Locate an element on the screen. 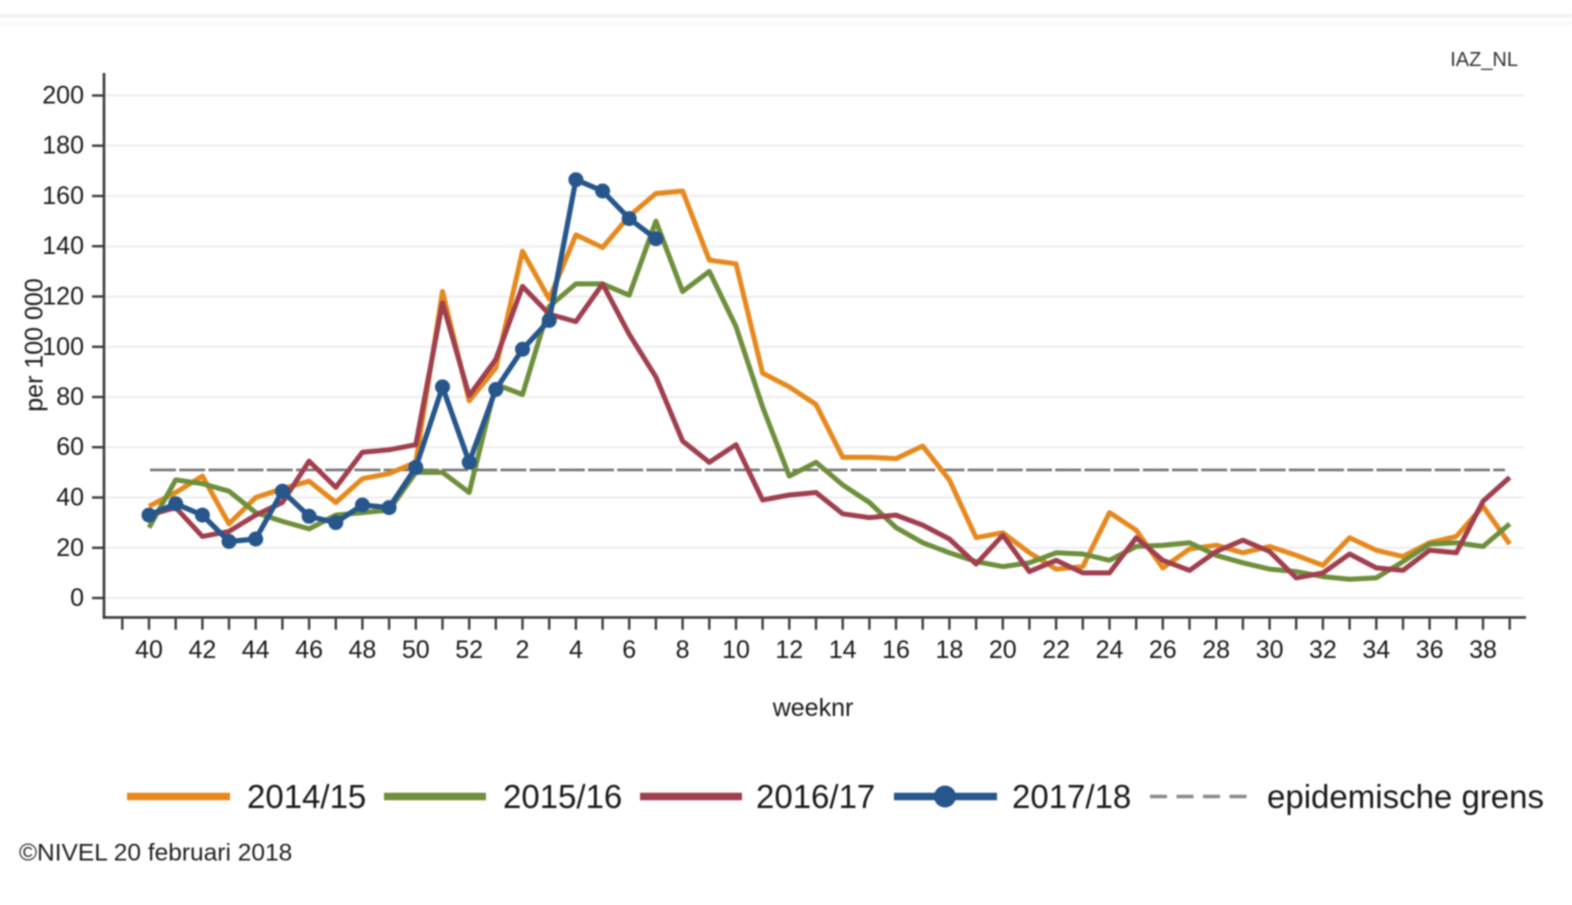 This screenshot has width=1572, height=905. svg-text: 10 is located at coordinates (736, 650).